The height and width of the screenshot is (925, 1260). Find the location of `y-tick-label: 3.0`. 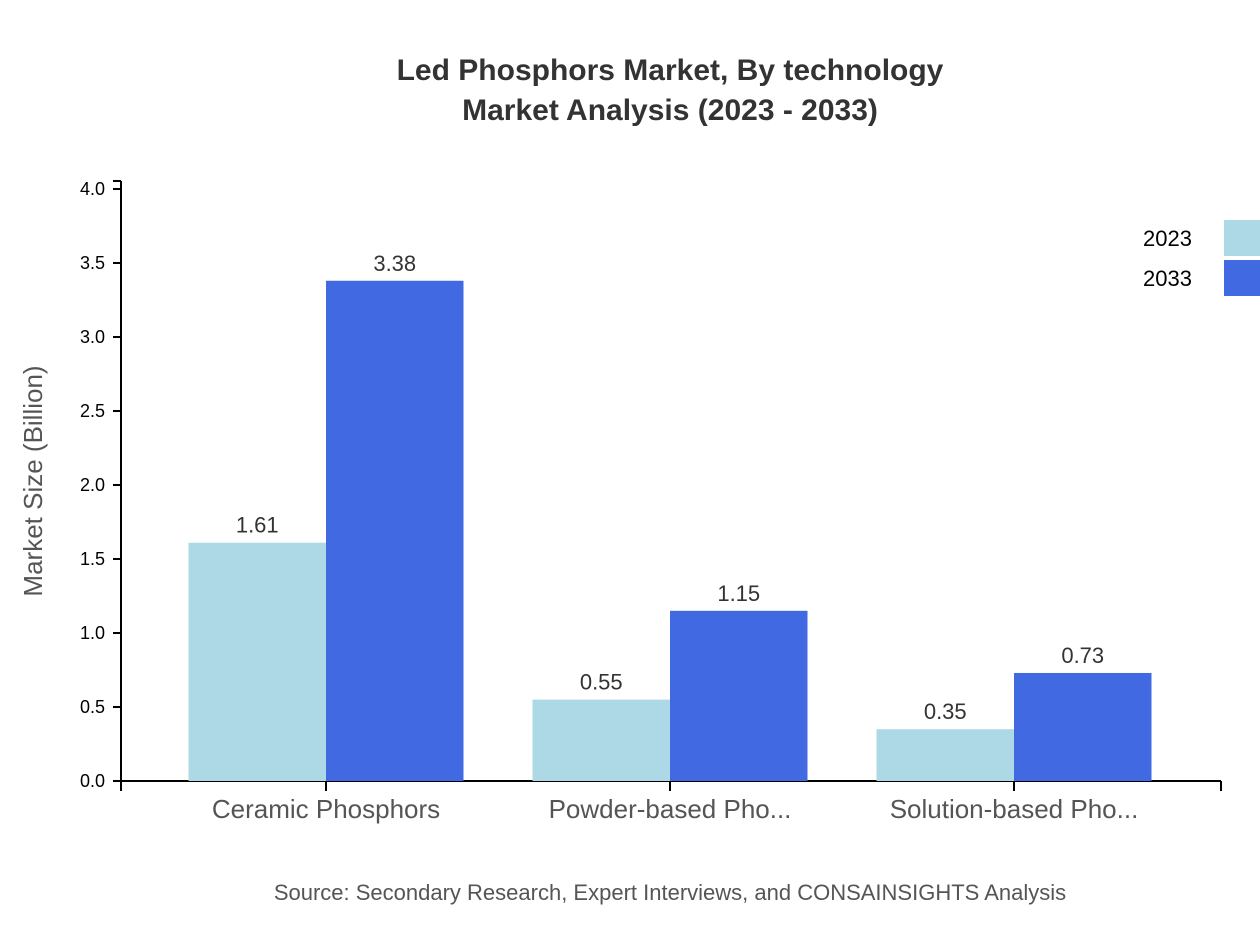

y-tick-label: 3.0 is located at coordinates (92, 337).